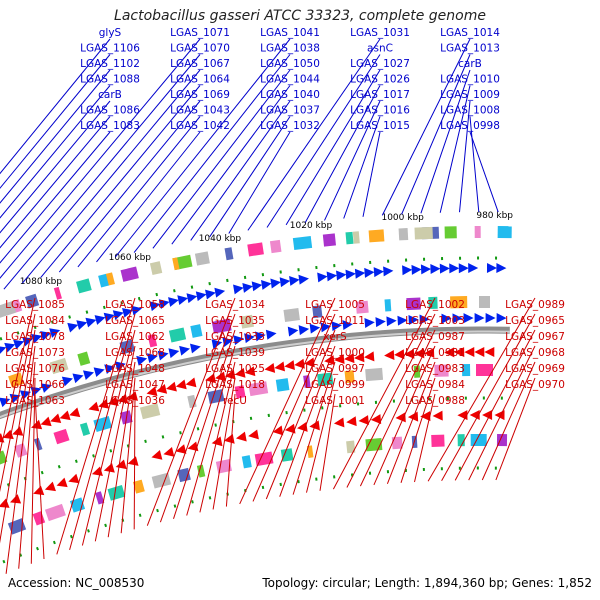  Describe the element at coordinates (41, 282) in the screenshot. I see `scale-label: 1080 kbp` at that location.